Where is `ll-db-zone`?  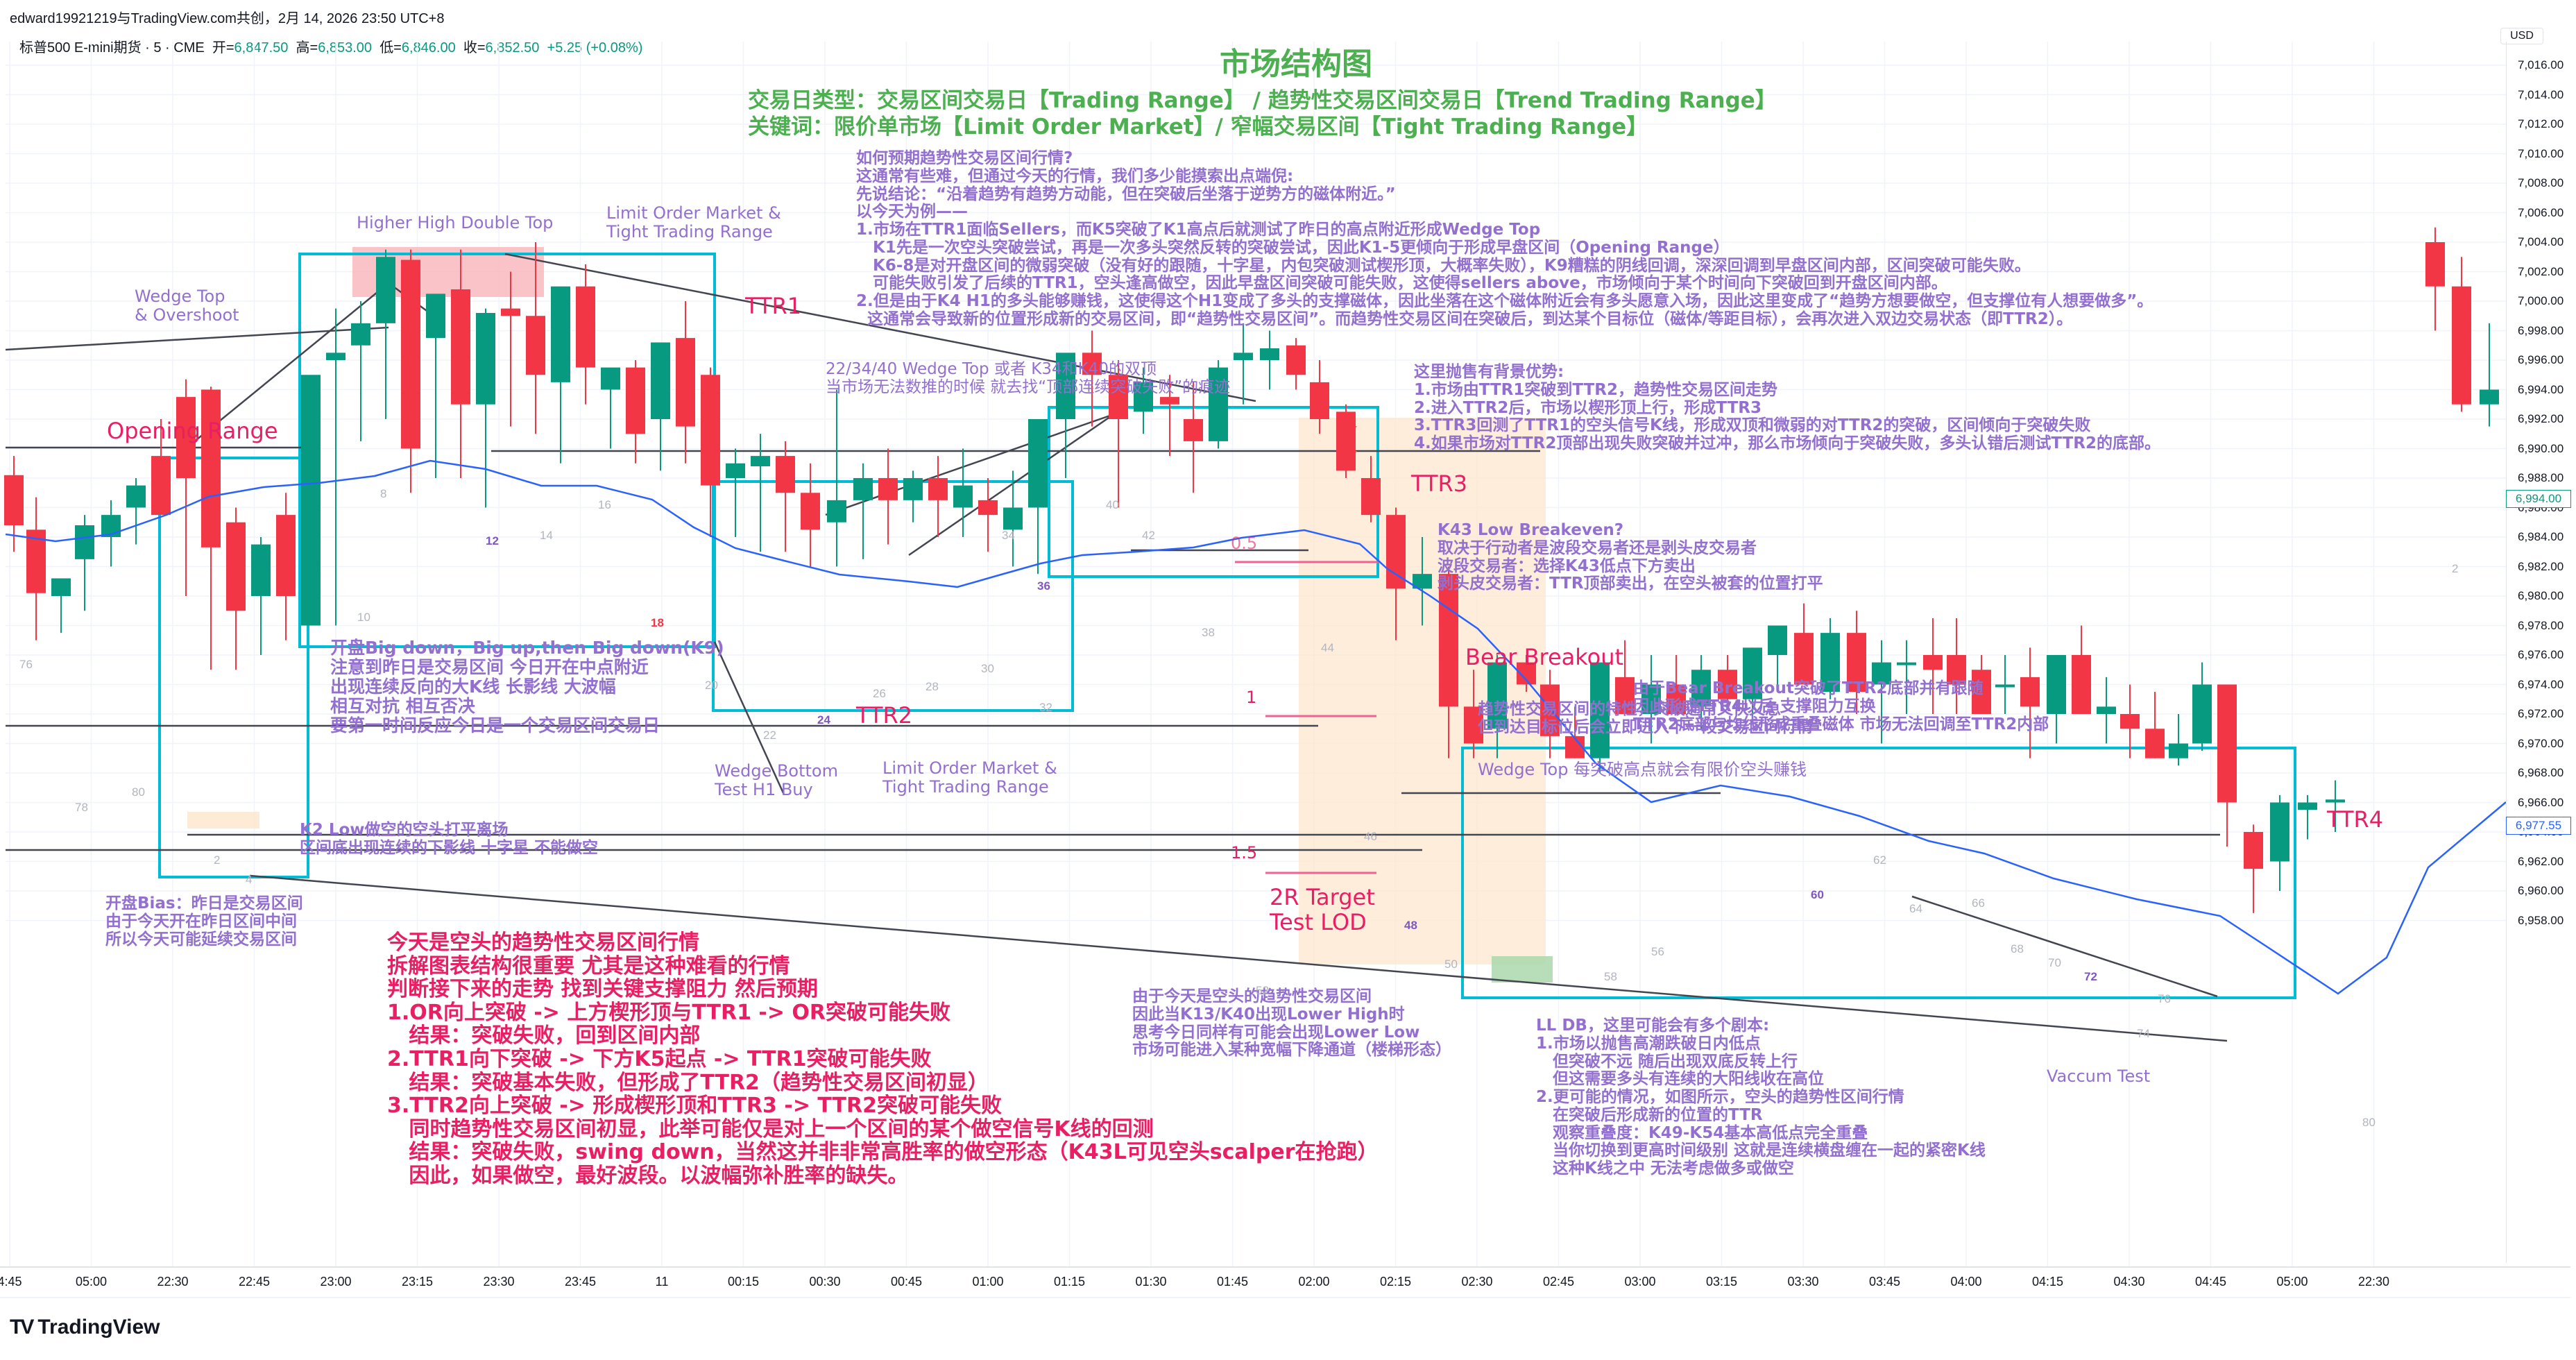 ll-db-zone is located at coordinates (1522, 969).